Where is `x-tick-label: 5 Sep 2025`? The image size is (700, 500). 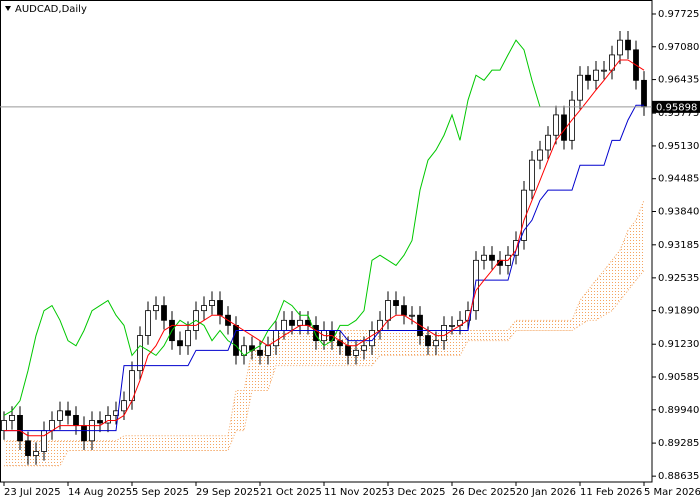
x-tick-label: 5 Sep 2025 is located at coordinates (160, 492).